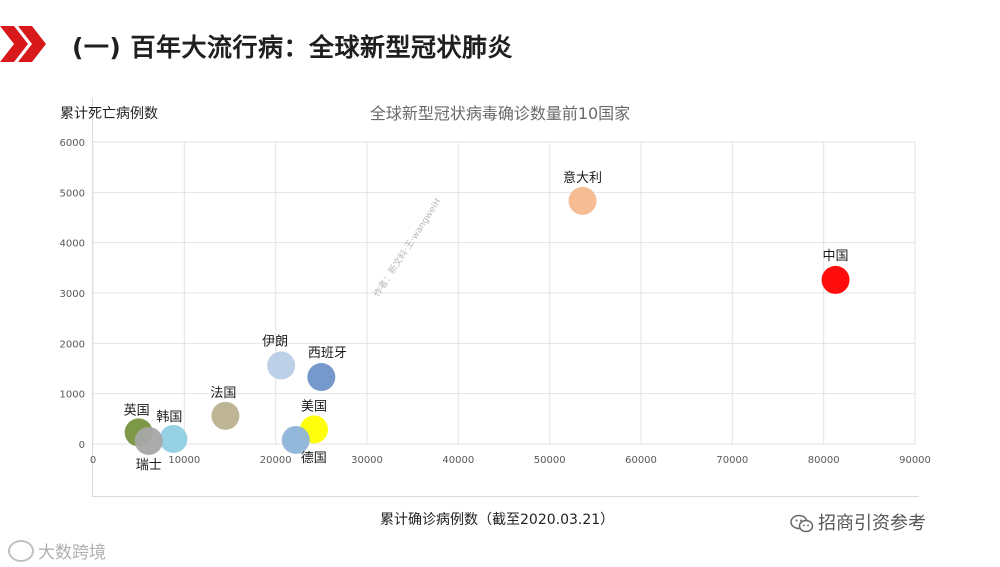  Describe the element at coordinates (802, 523) in the screenshot. I see `wechat-icon` at that location.